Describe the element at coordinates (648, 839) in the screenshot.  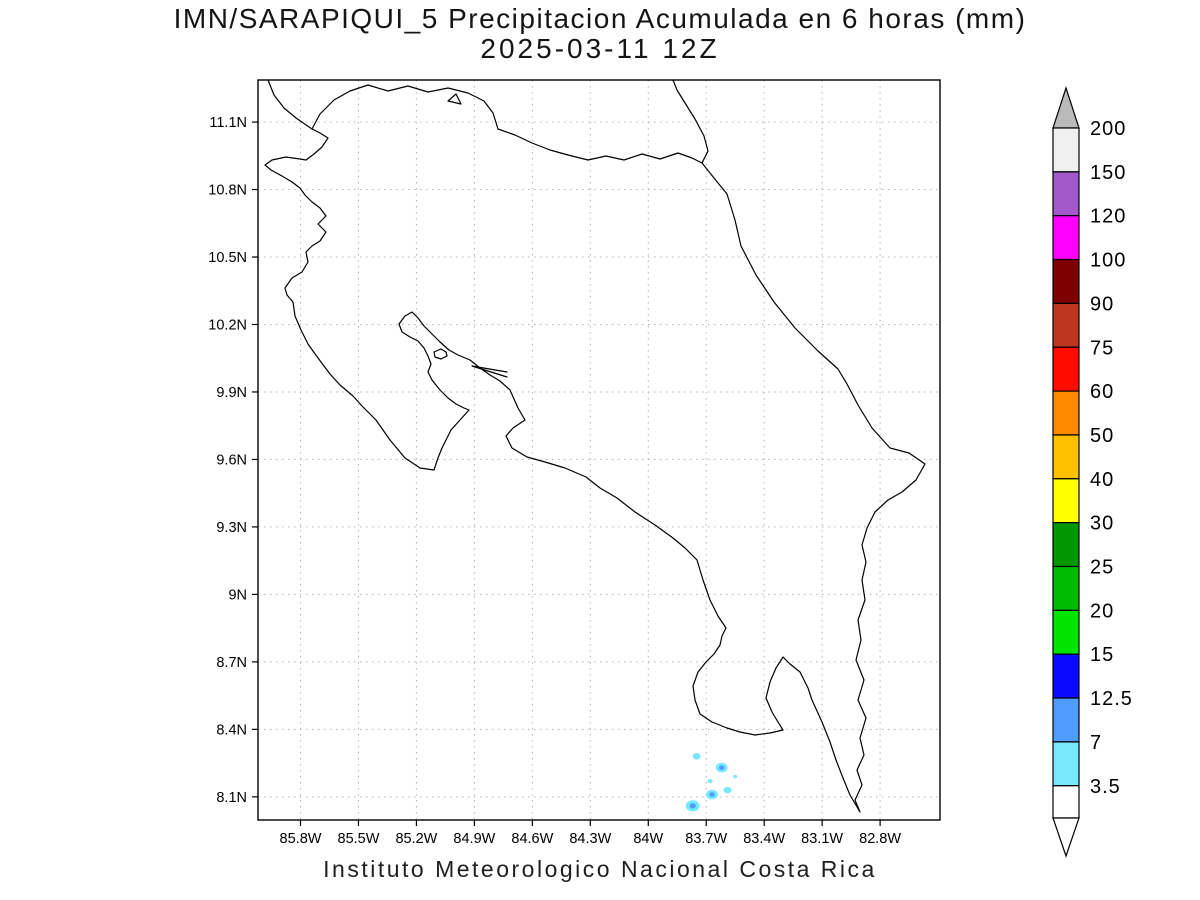
I see `lon-tick-label: 84W` at that location.